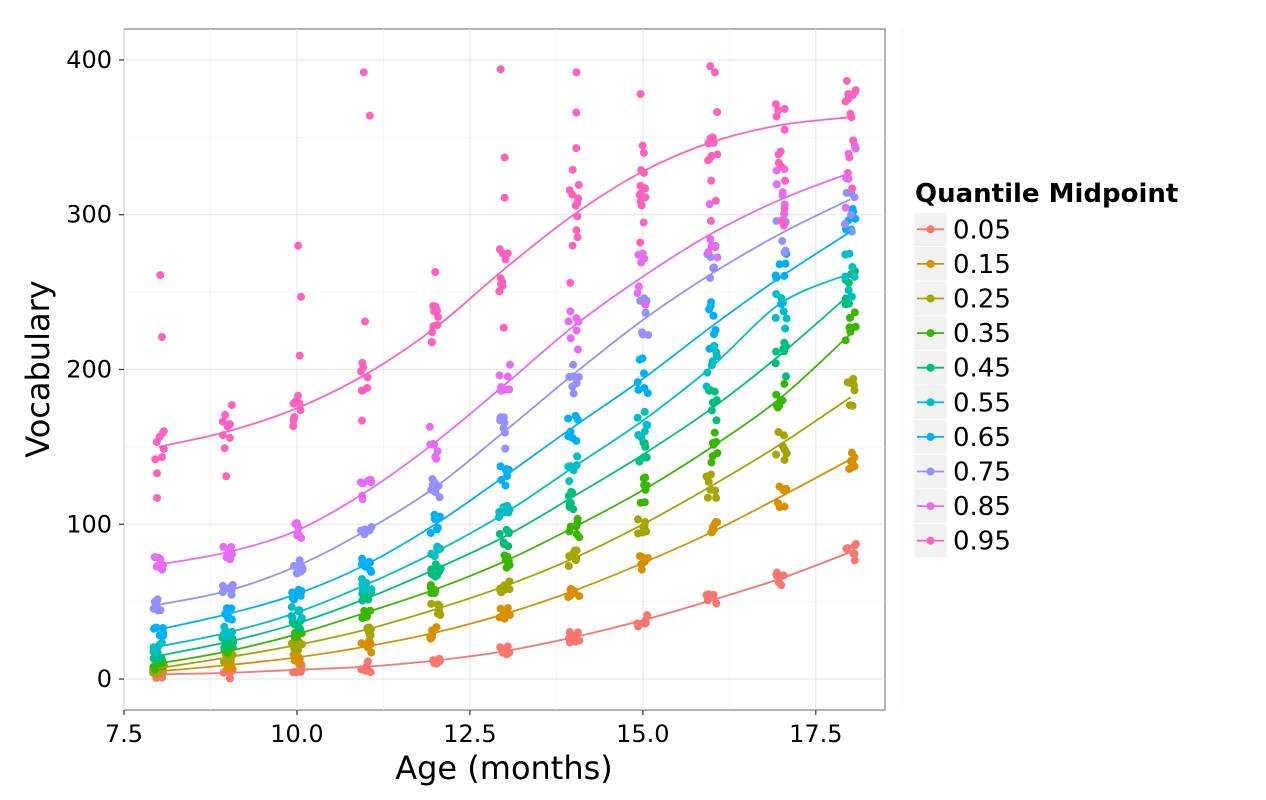 This screenshot has height=800, width=1266. I want to click on x-tick-label: 7.5, so click(124, 734).